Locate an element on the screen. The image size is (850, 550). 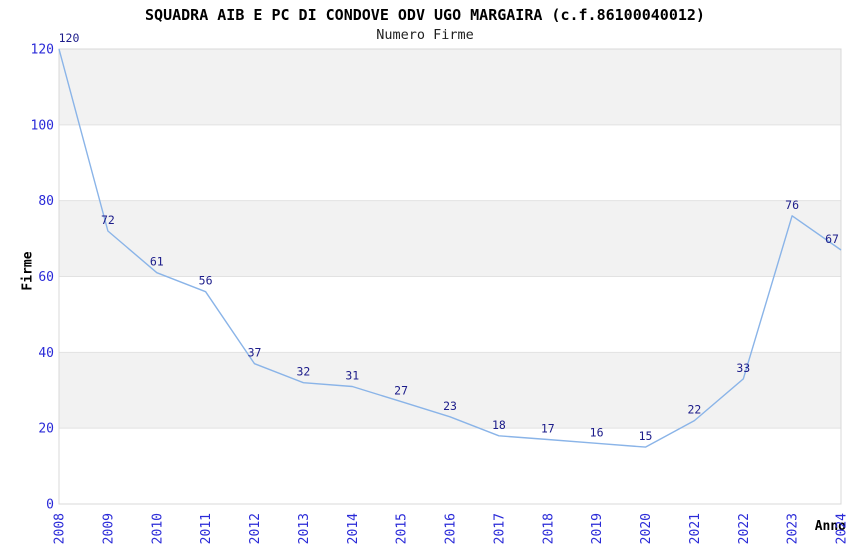
x-tick-label: 2023 is located at coordinates (793, 528).